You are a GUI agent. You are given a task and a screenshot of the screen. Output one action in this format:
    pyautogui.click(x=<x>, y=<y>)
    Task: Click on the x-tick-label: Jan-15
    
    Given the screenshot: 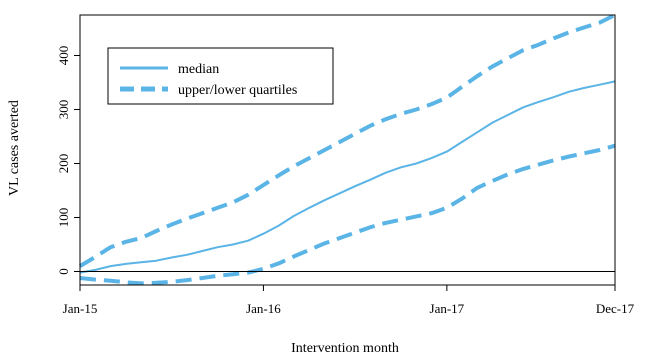 What is the action you would take?
    pyautogui.click(x=80, y=308)
    